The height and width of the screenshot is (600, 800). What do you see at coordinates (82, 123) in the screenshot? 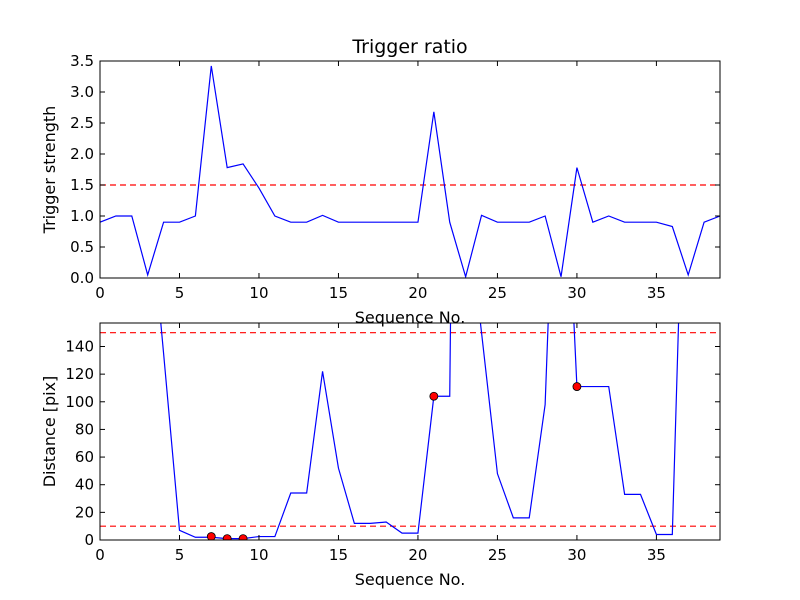
I see `y-tick-label: 2.5` at bounding box center [82, 123].